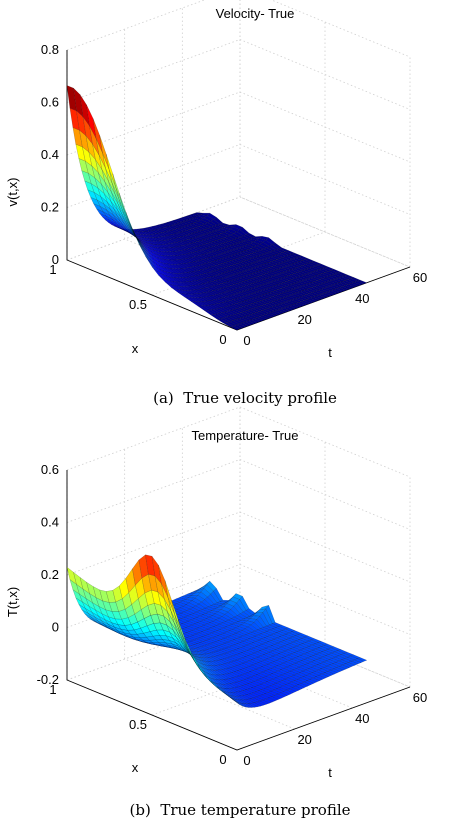 This screenshot has width=474, height=822. What do you see at coordinates (135, 767) in the screenshot?
I see `temperature-x-axis-label: x` at bounding box center [135, 767].